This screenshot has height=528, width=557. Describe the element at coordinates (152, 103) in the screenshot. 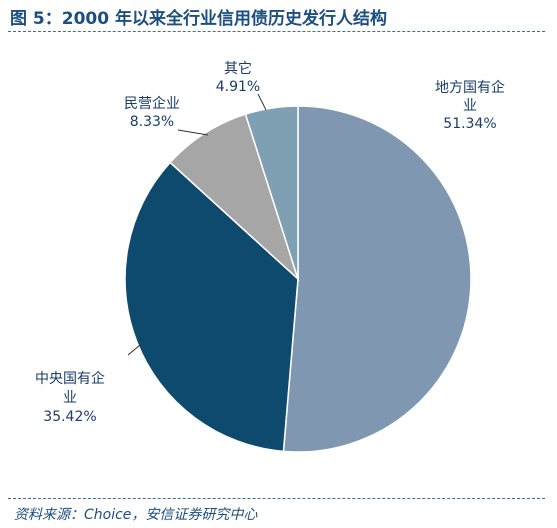

I see `slice-name-label-2: 民营企业` at that location.